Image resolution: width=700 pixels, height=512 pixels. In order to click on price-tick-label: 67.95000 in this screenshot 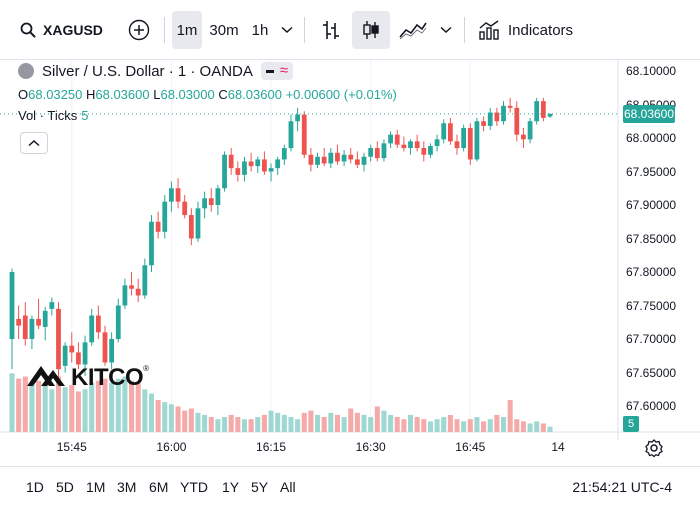, I will do `click(651, 171)`.